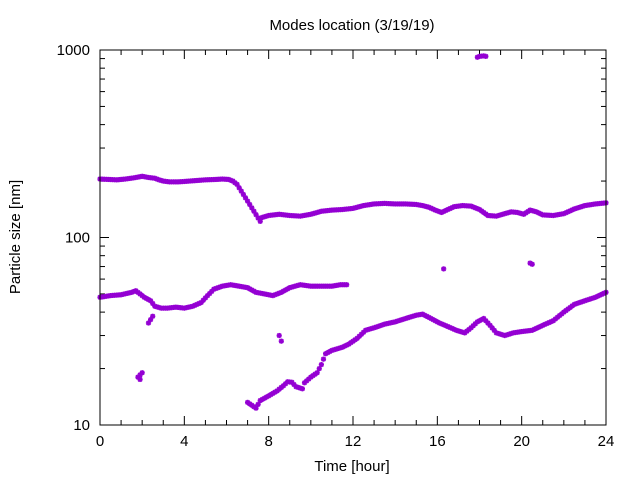 Image resolution: width=640 pixels, height=480 pixels. I want to click on y-axis-label: Particle size [nm], so click(15, 237).